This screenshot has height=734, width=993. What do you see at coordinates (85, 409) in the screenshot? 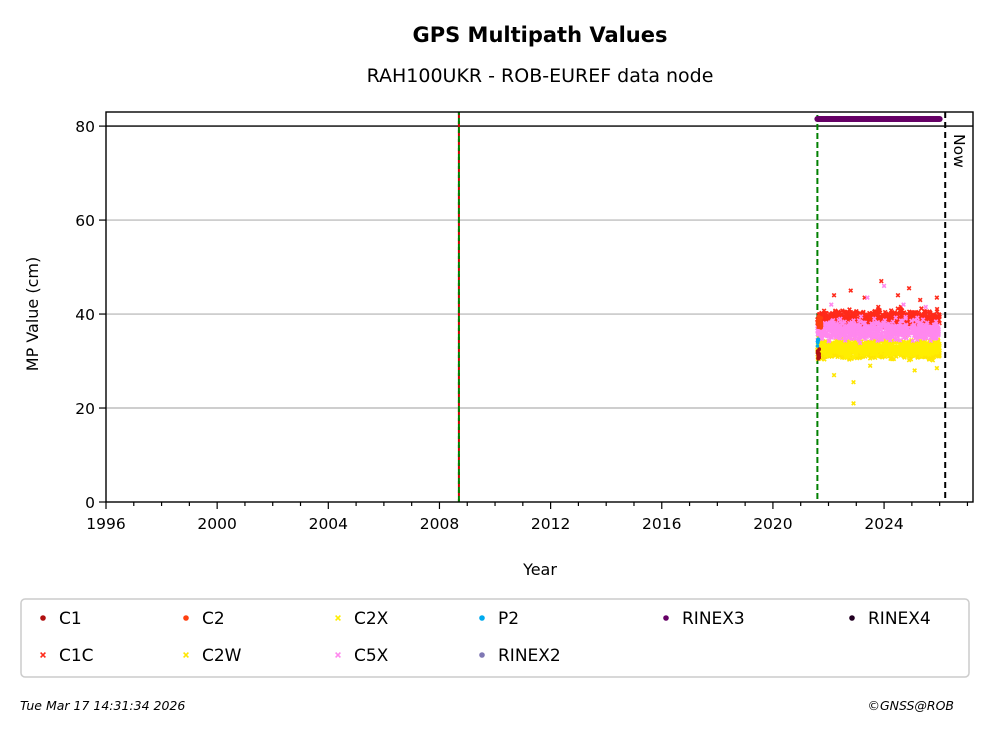
I see `y-tick-label: 20` at bounding box center [85, 409].